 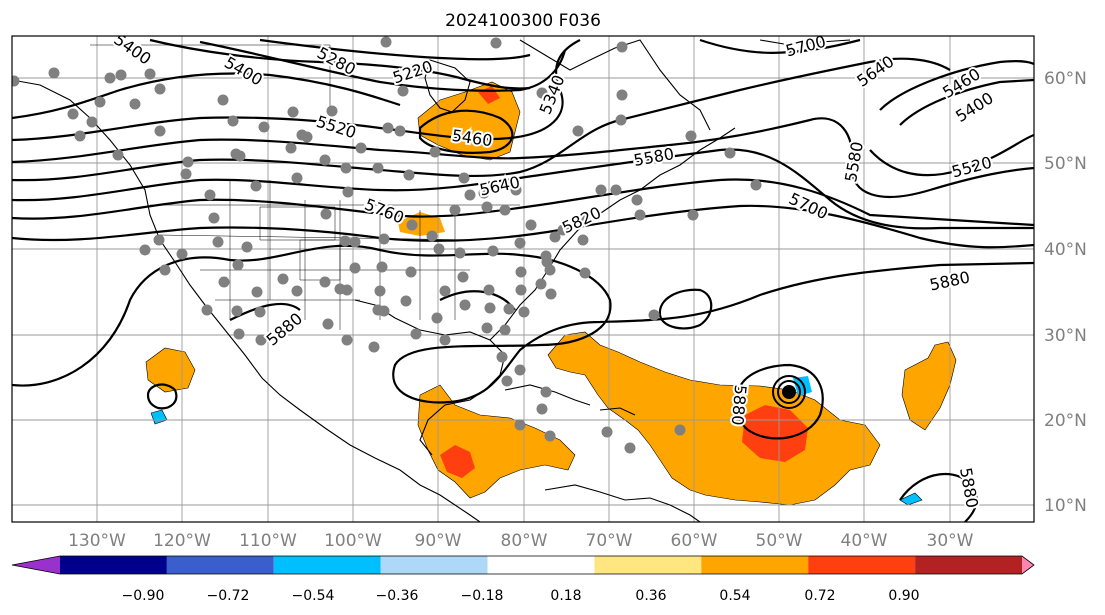 What do you see at coordinates (609, 541) in the screenshot?
I see `lon-label-70: 70°W` at bounding box center [609, 541].